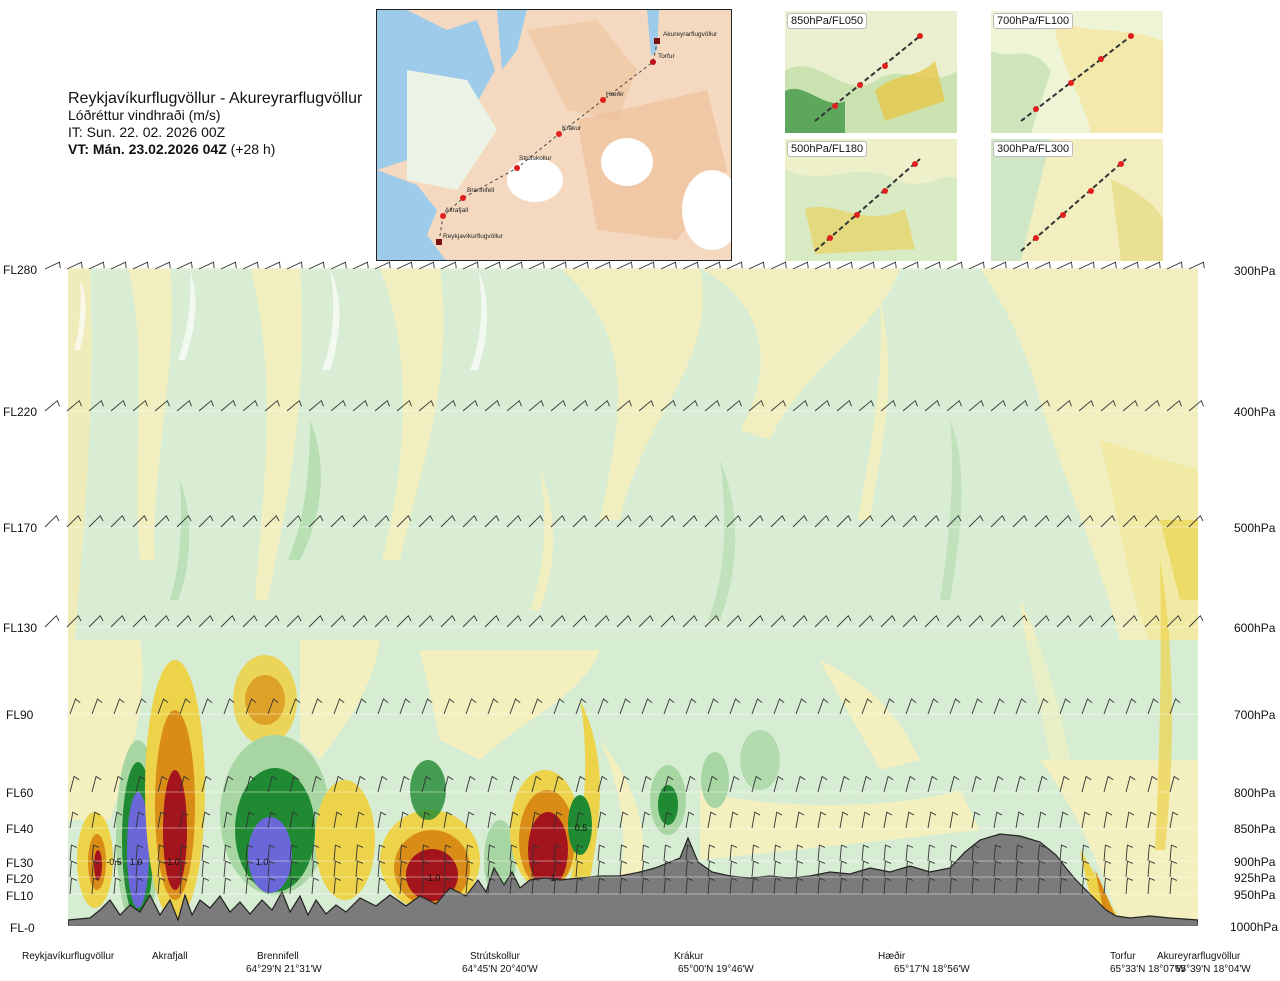 The width and height of the screenshot is (1280, 981). What do you see at coordinates (892, 956) in the screenshot?
I see `loc-haedir: Hæðir` at bounding box center [892, 956].